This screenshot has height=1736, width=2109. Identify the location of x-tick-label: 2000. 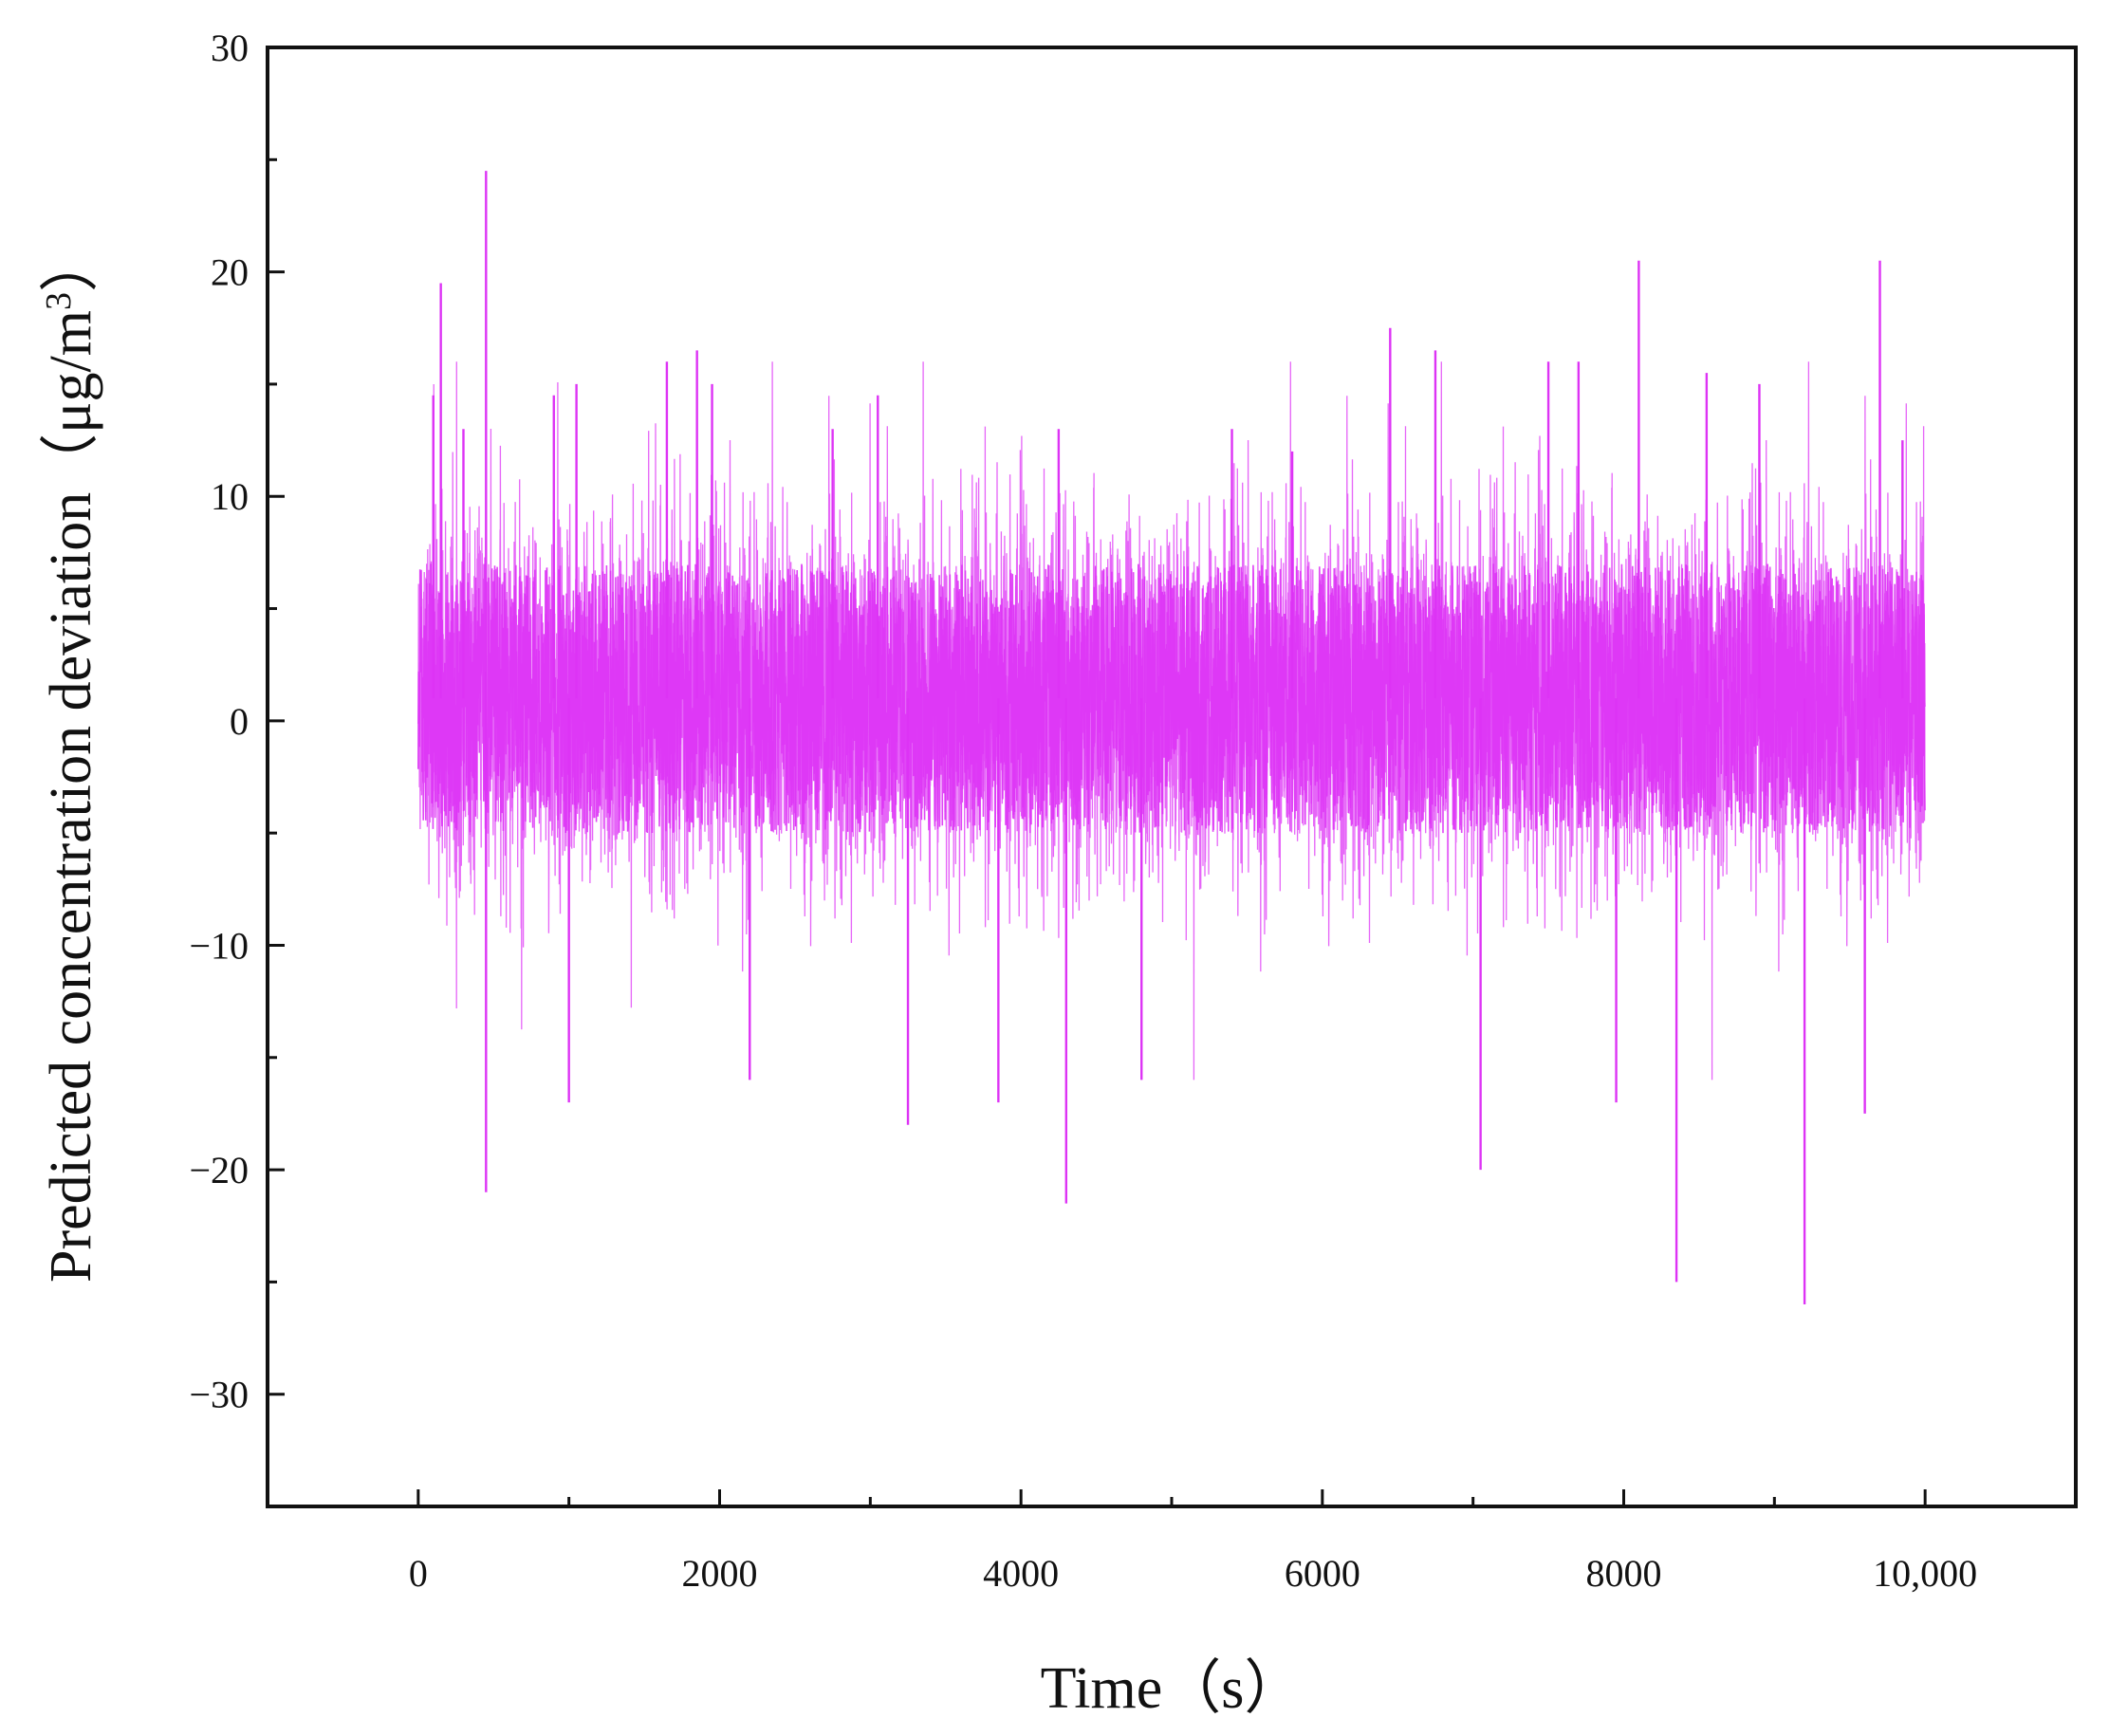
(720, 1574).